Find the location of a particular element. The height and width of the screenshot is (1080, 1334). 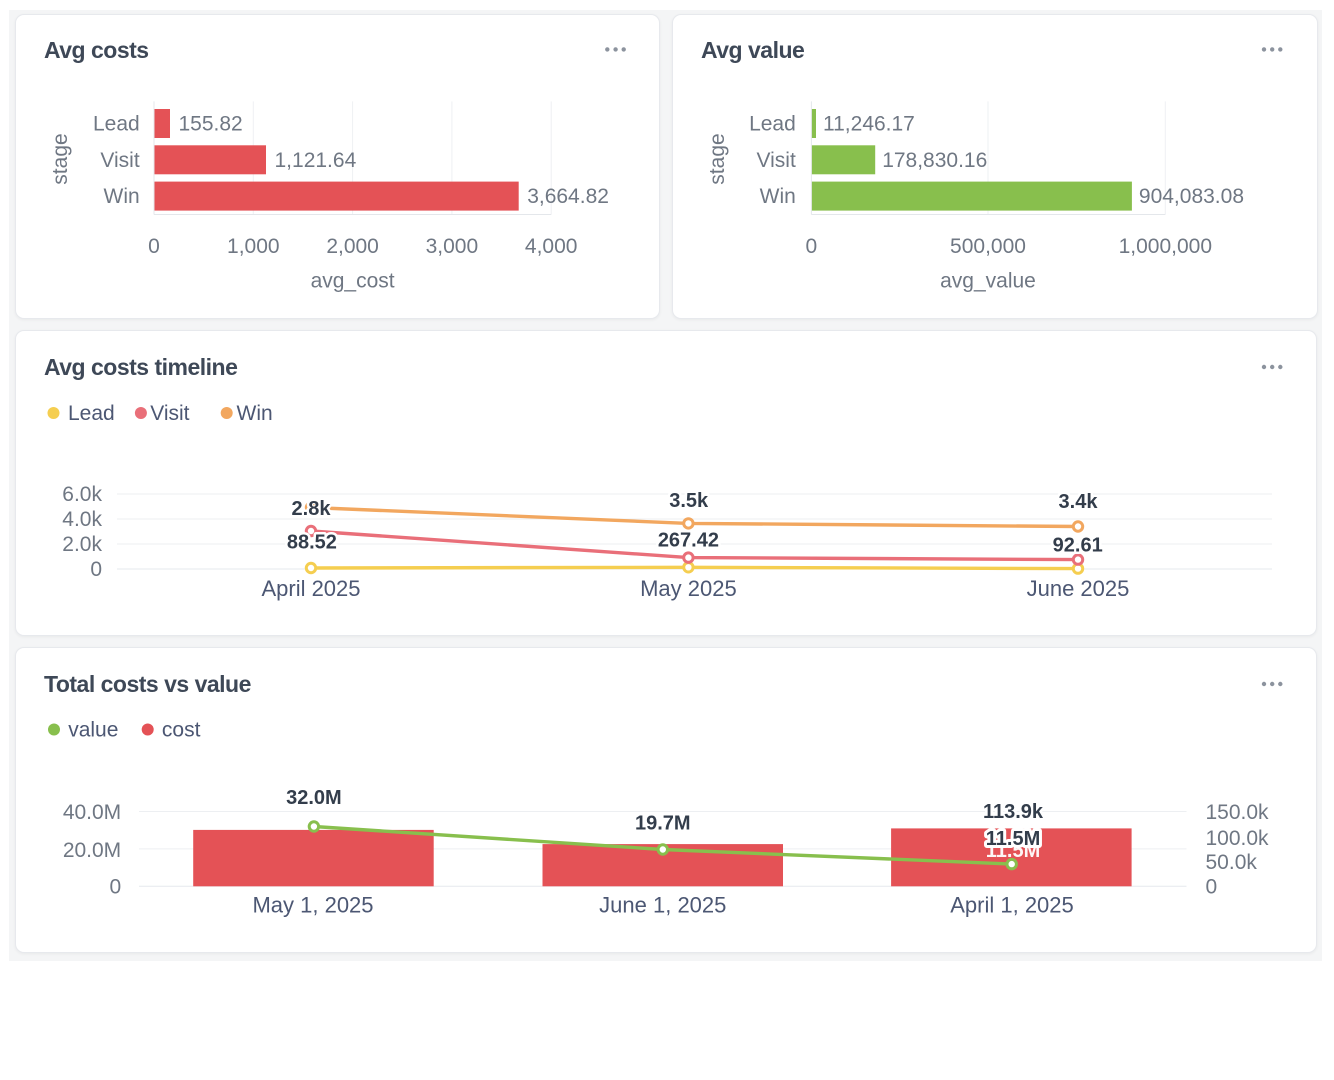

svg-text: June 1, 2025 is located at coordinates (662, 905).